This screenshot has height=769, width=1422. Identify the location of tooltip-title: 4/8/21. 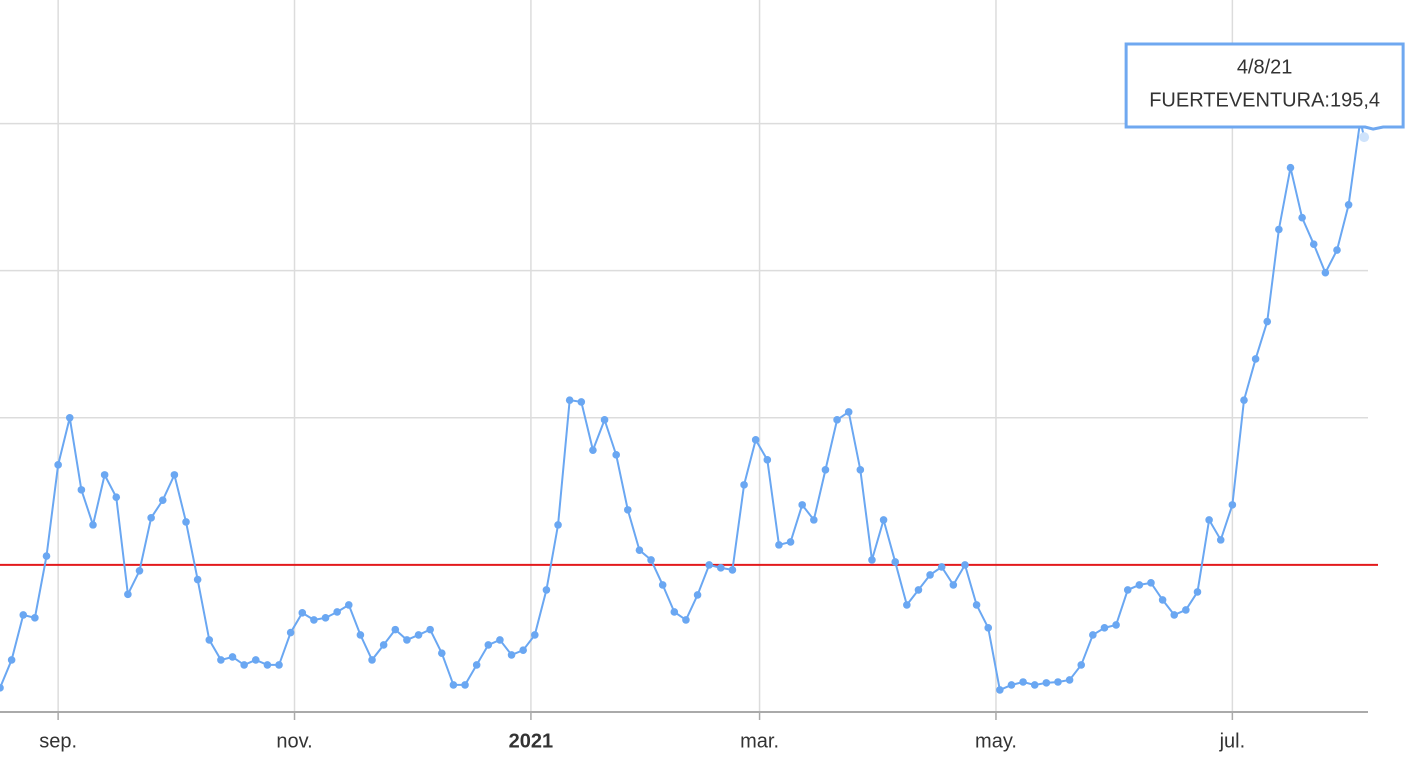
(1265, 67).